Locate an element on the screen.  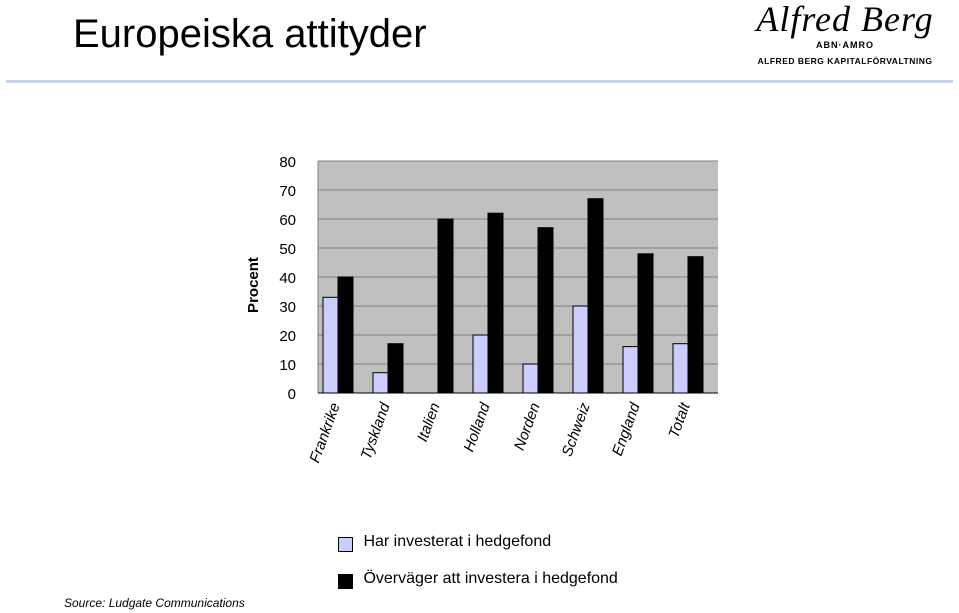
x-tick-label: Italien is located at coordinates (429, 422).